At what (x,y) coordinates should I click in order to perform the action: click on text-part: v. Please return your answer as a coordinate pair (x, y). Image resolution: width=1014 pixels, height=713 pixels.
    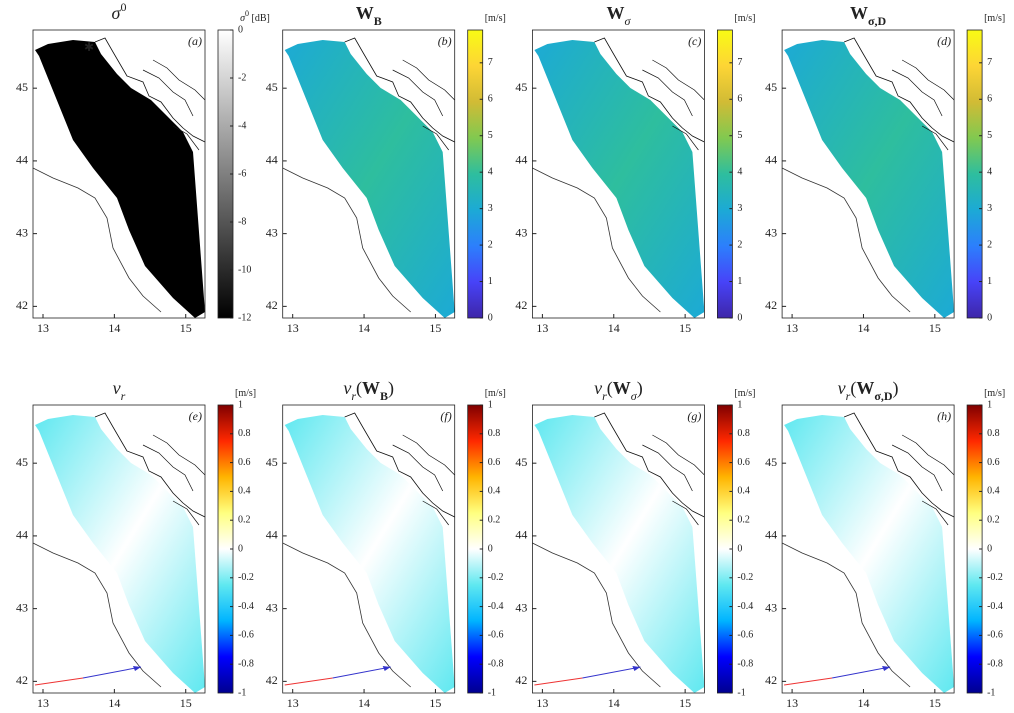
    Looking at the image, I should click on (117, 388).